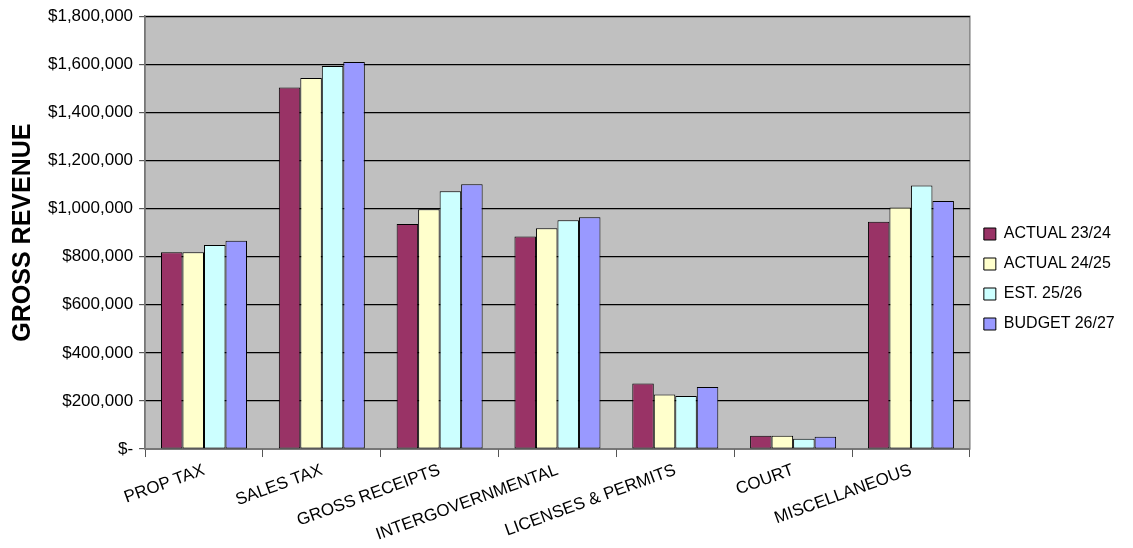  Describe the element at coordinates (1059, 323) in the screenshot. I see `legend-label: BUDGET 26/27` at that location.